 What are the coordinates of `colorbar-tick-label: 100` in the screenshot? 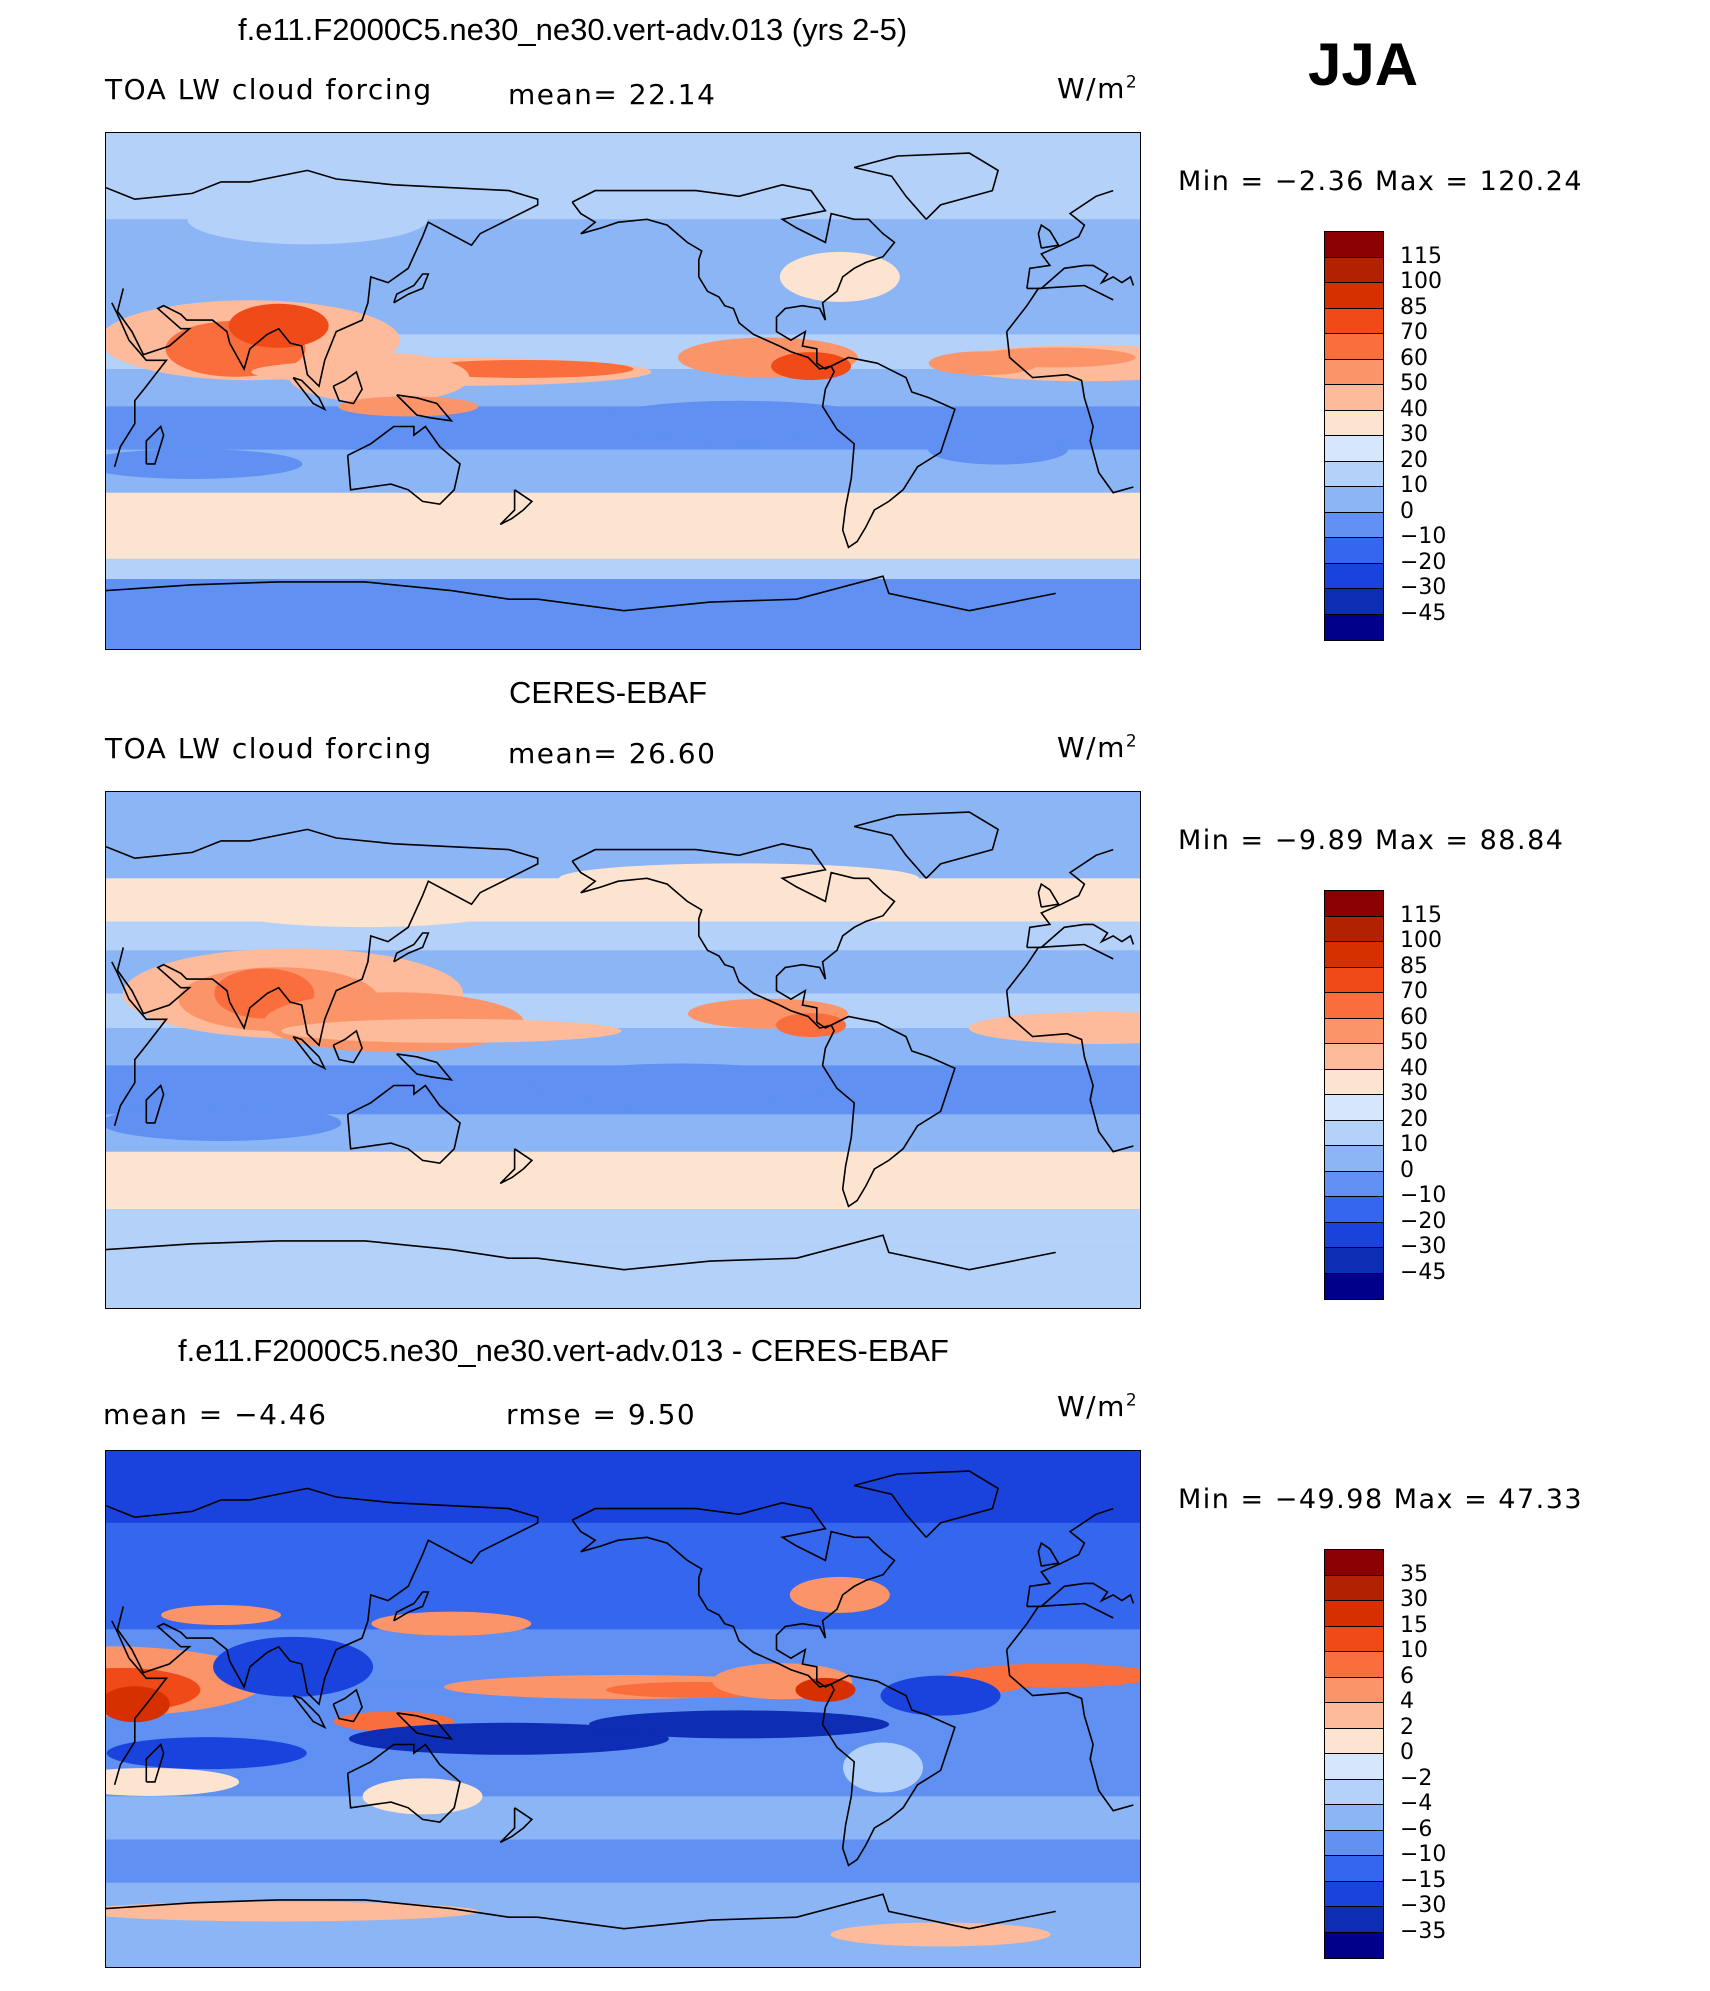 It's located at (1421, 940).